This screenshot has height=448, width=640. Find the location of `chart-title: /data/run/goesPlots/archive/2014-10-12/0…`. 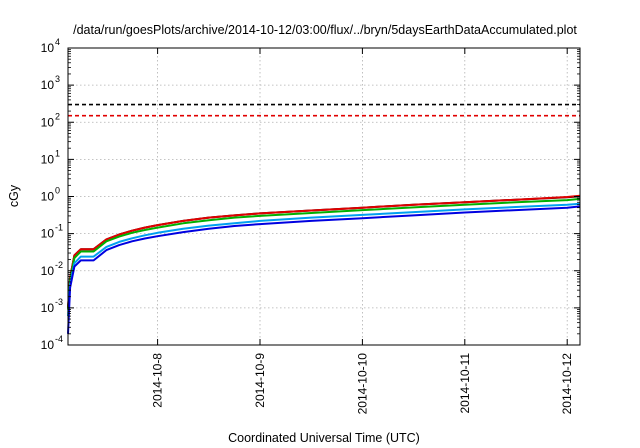

chart-title: /data/run/goesPlots/archive/2014-10-12/0… is located at coordinates (325, 30).